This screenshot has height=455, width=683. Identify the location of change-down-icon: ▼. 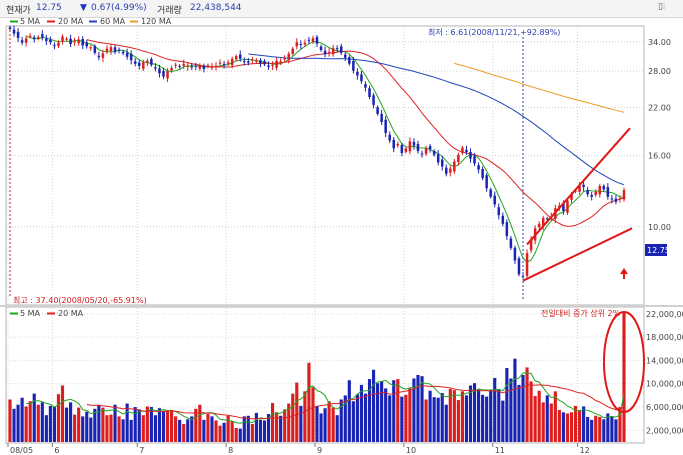
(83, 8).